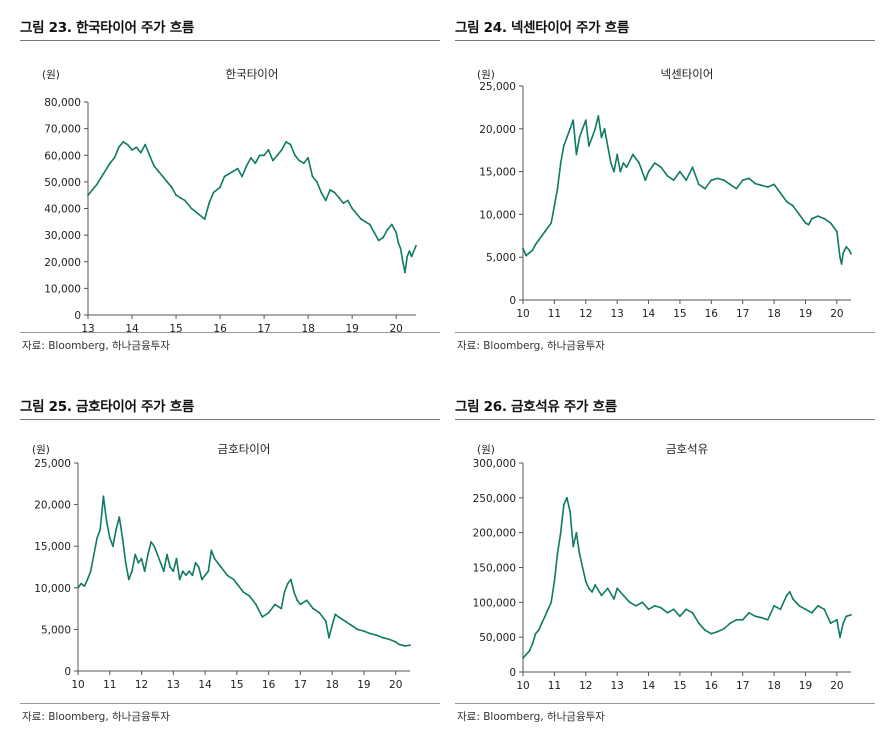  I want to click on y-tick-label: 50,000, so click(497, 638).